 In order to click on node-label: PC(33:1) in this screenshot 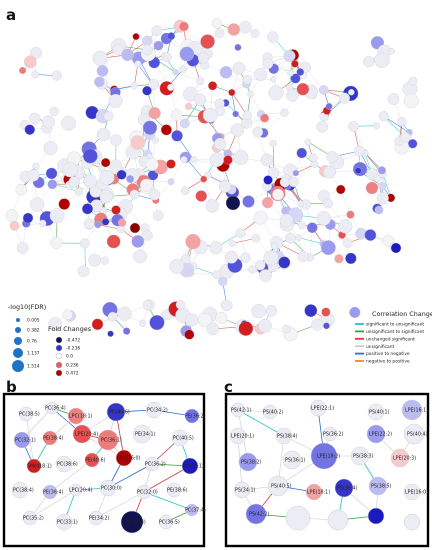, I will do `click(67, 523)`.